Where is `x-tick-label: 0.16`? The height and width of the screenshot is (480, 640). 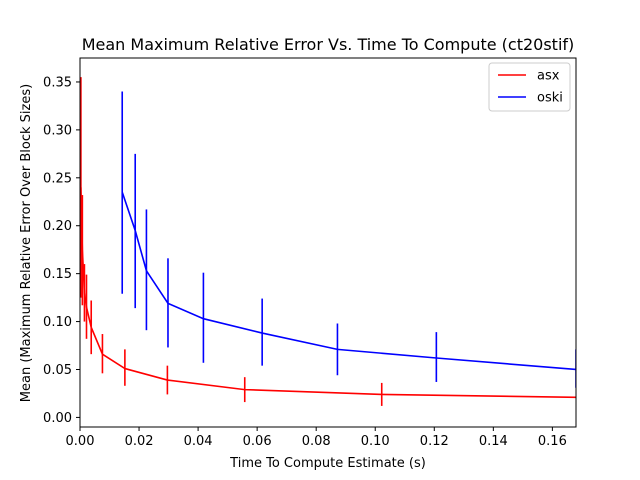 x-tick-label: 0.16 is located at coordinates (552, 441).